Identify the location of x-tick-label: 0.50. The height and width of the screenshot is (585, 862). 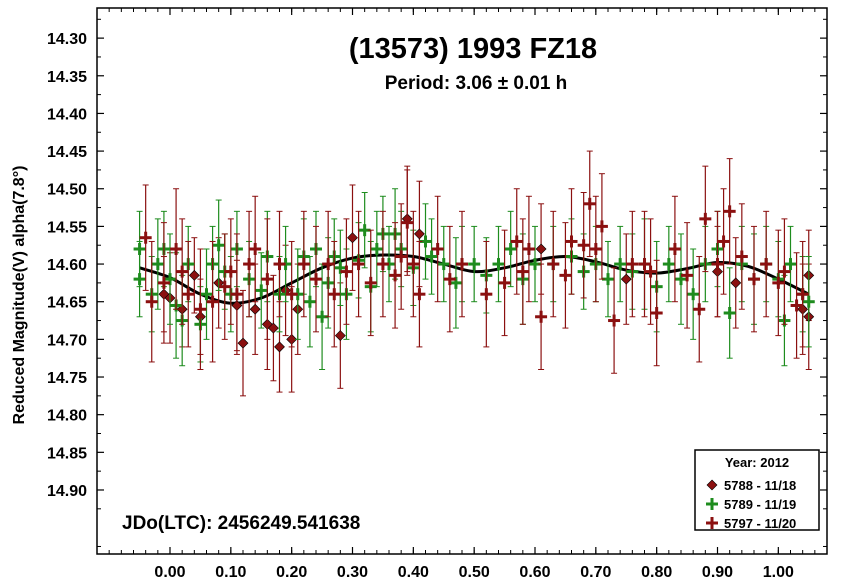
(474, 572).